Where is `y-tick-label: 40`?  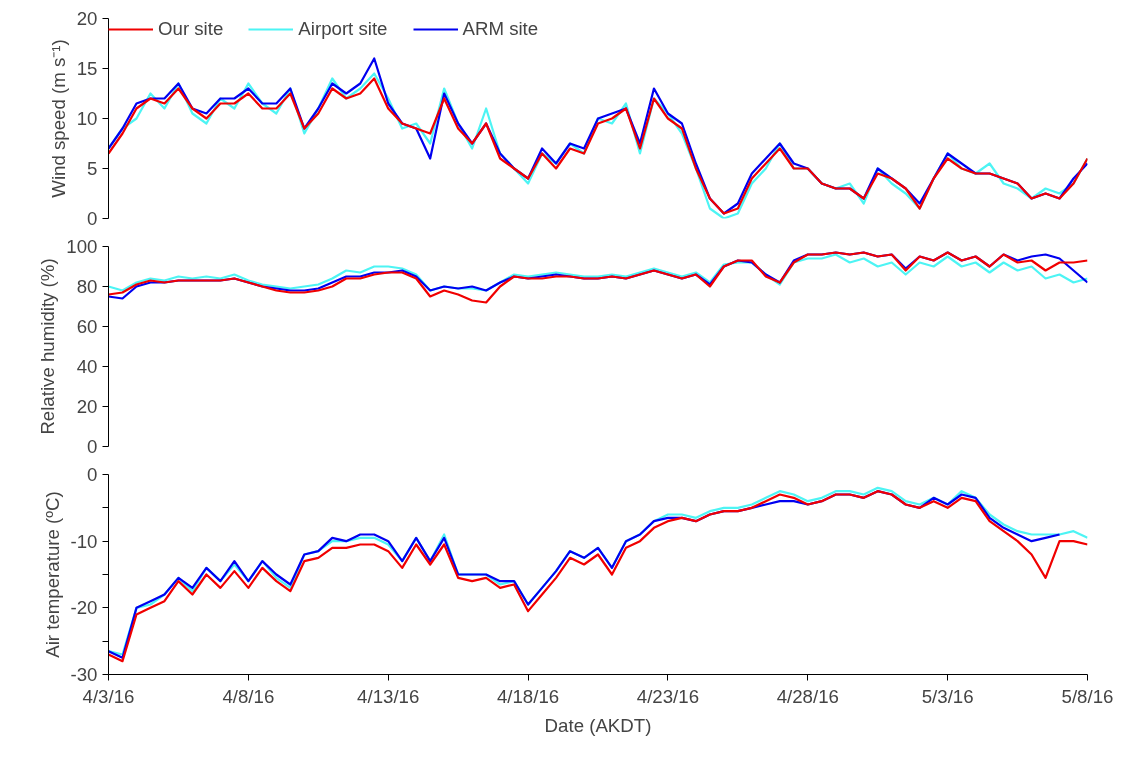
y-tick-label: 40 is located at coordinates (87, 366).